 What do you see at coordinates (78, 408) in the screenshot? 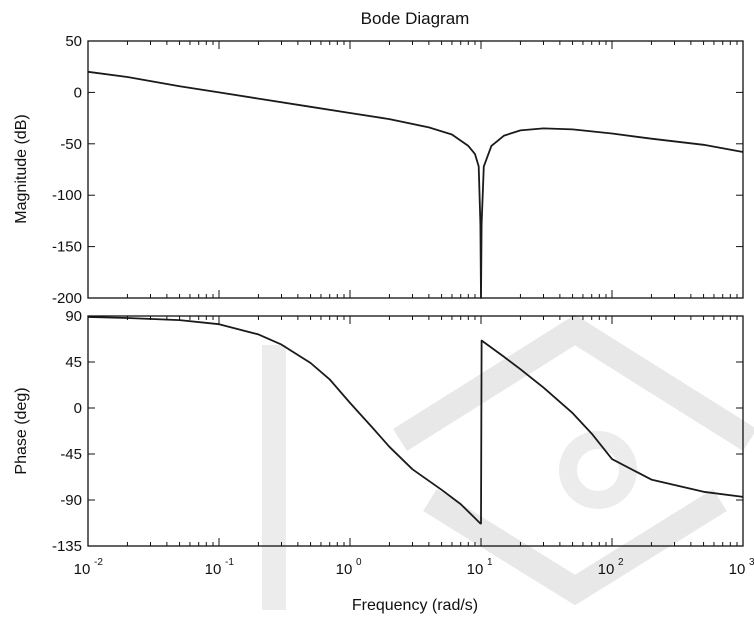
I see `phase-y-tick-label: 0` at bounding box center [78, 408].